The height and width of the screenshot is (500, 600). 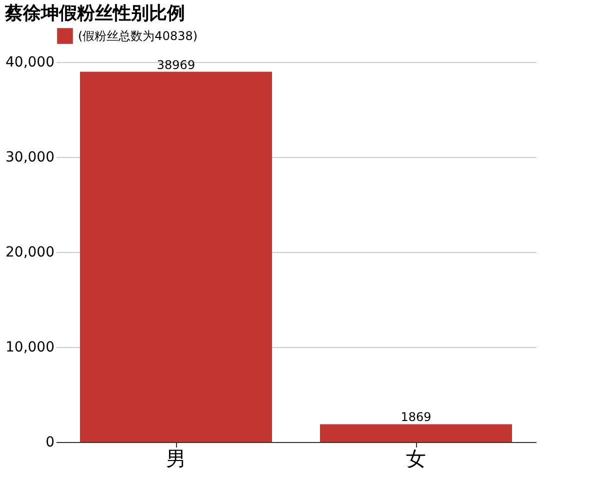 What do you see at coordinates (176, 458) in the screenshot?
I see `x-tick-label: 男` at bounding box center [176, 458].